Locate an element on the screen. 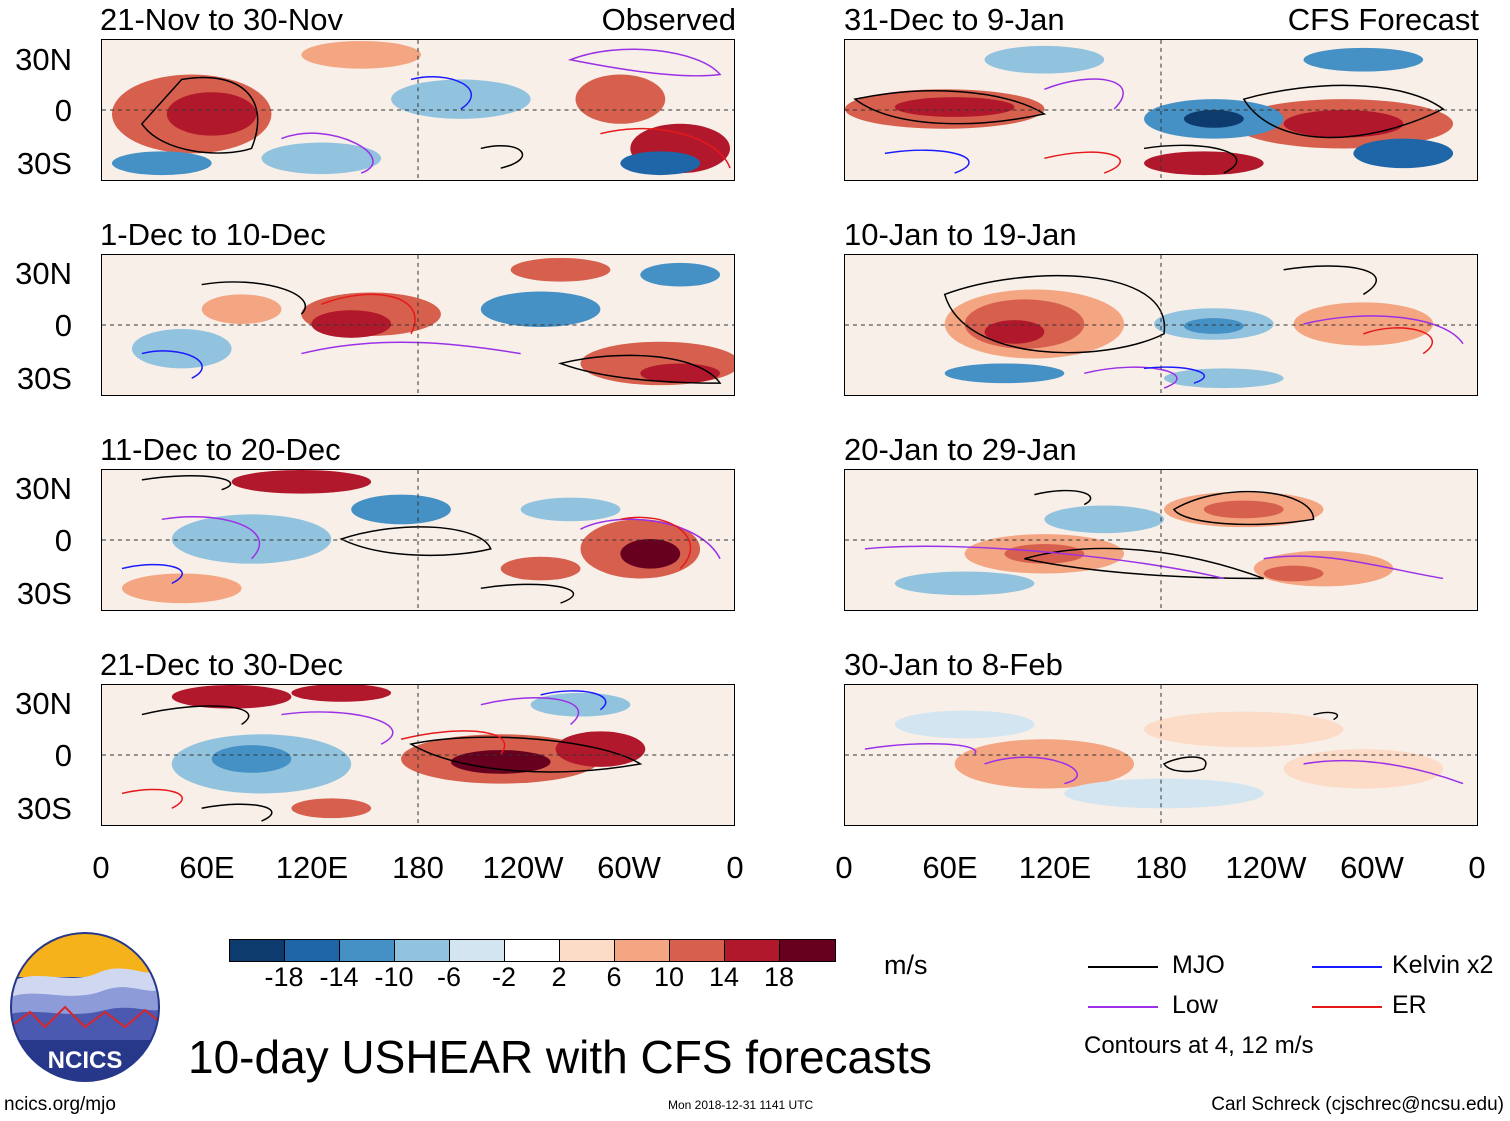 The width and height of the screenshot is (1510, 1121). footer-url: ncics.org/mjo is located at coordinates (60, 1104).